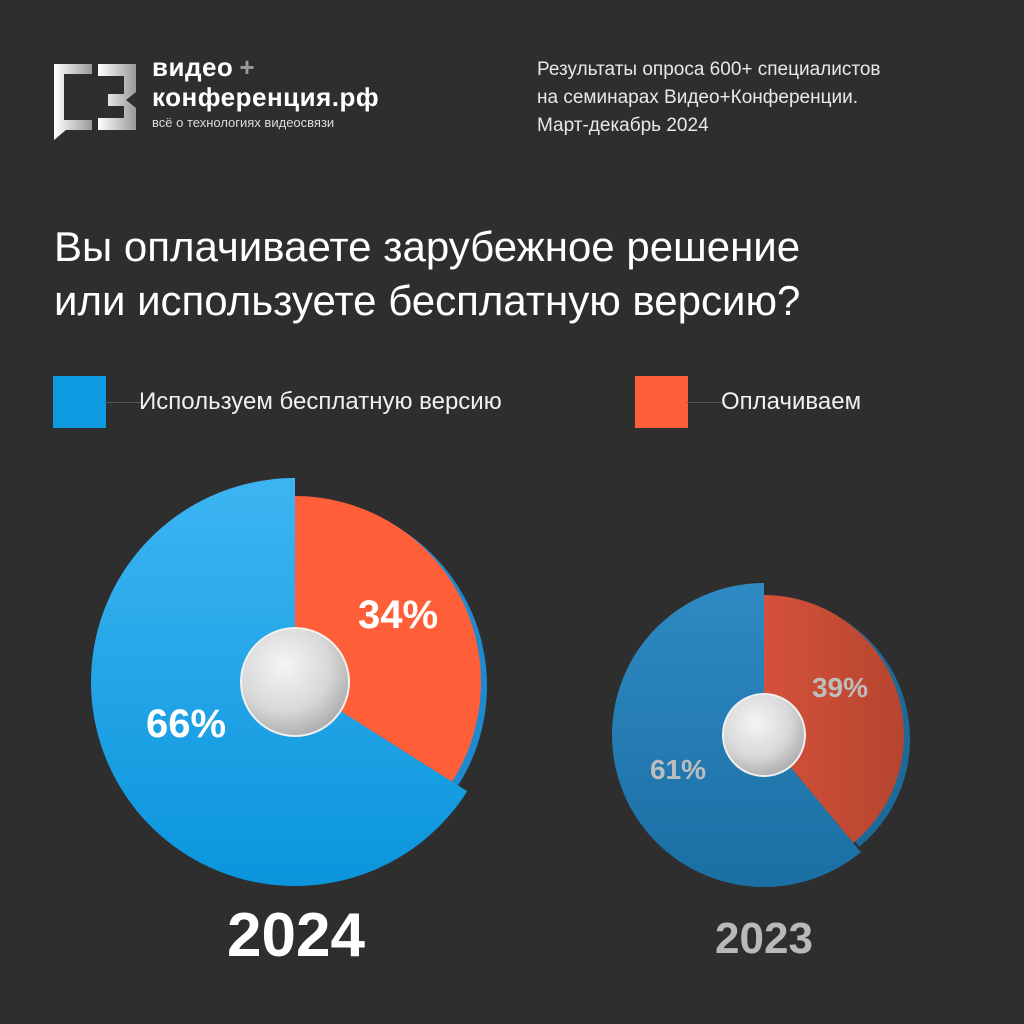  What do you see at coordinates (95, 102) in the screenshot?
I see `logo-icon` at bounding box center [95, 102].